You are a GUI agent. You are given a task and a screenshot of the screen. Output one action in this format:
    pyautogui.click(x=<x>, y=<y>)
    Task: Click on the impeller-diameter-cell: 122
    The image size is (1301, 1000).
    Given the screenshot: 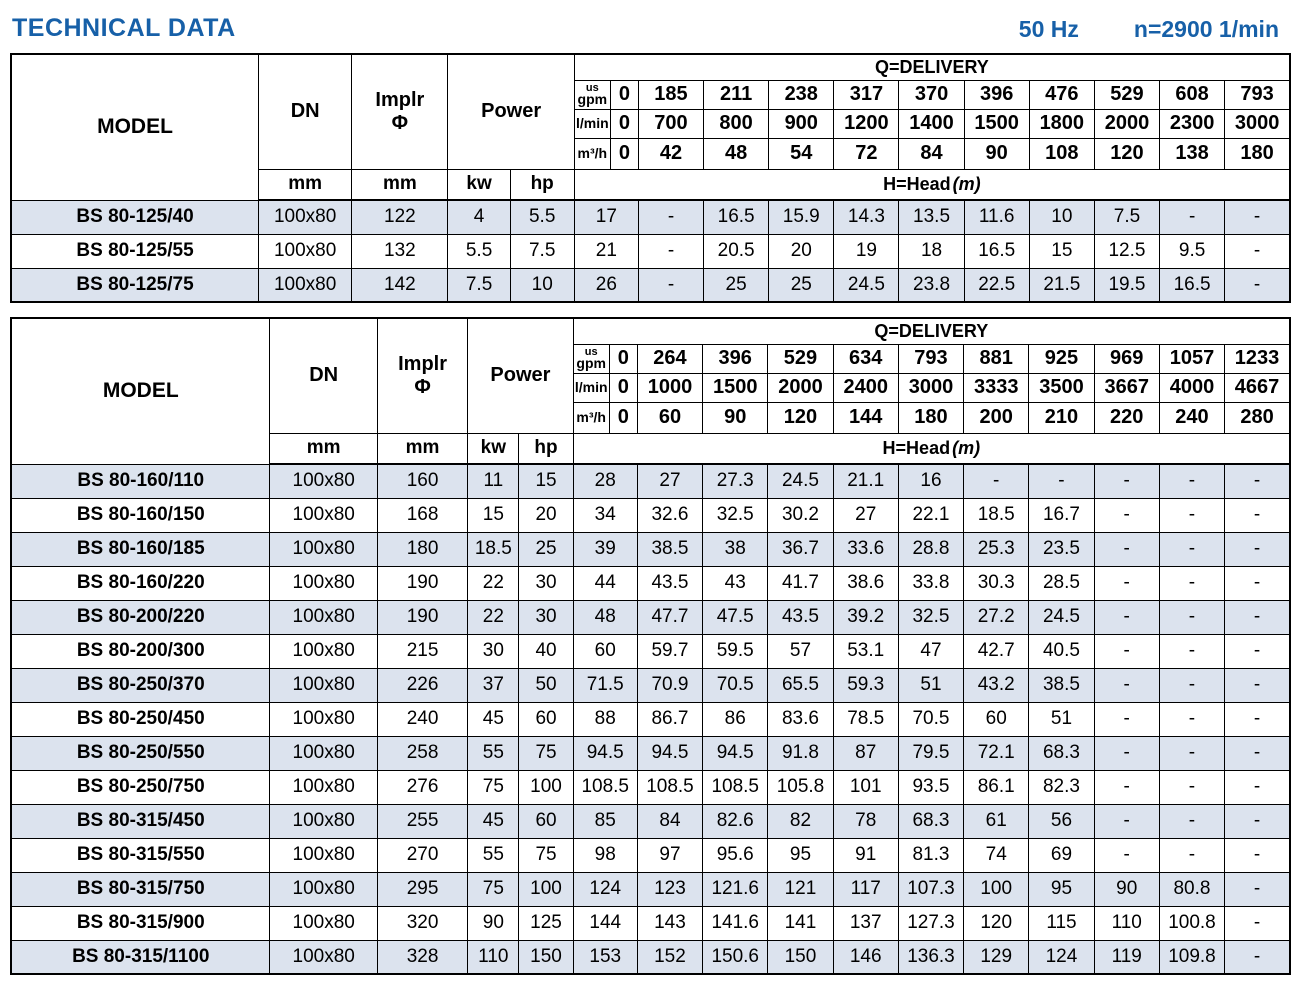 What is the action you would take?
    pyautogui.click(x=400, y=217)
    